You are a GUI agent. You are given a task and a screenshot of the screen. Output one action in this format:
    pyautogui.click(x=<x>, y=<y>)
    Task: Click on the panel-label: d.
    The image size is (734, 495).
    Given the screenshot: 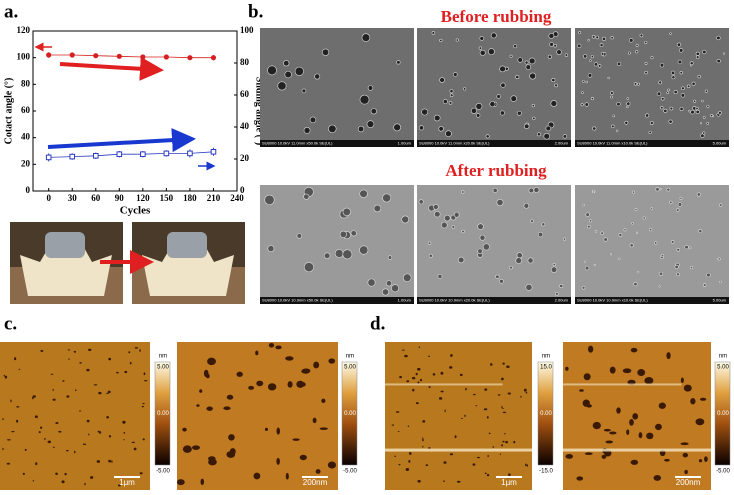 What is the action you would take?
    pyautogui.click(x=377, y=323)
    